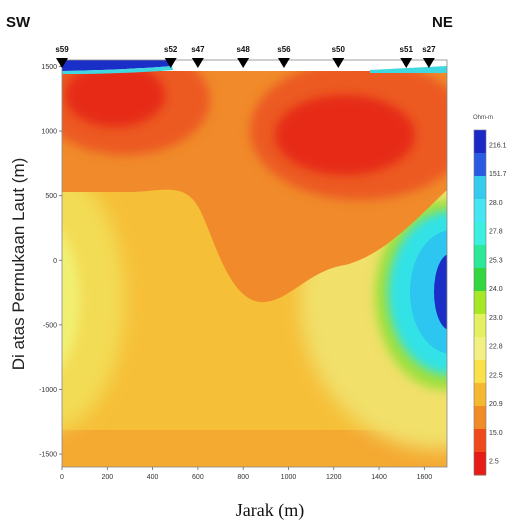 Image resolution: width=515 pixels, height=525 pixels. I want to click on y-tick-label: -1500, so click(48, 455).